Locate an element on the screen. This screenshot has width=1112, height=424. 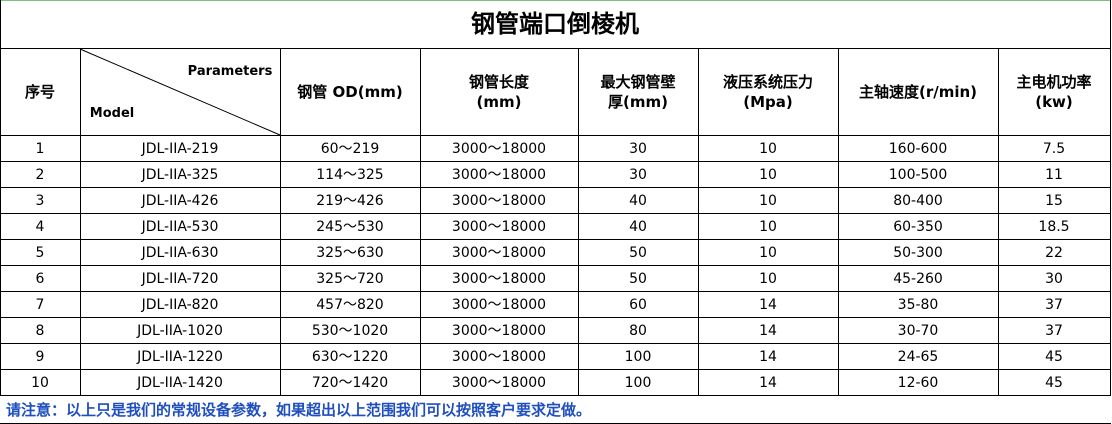
table-cell: JDL-IIA-530 is located at coordinates (180, 227).